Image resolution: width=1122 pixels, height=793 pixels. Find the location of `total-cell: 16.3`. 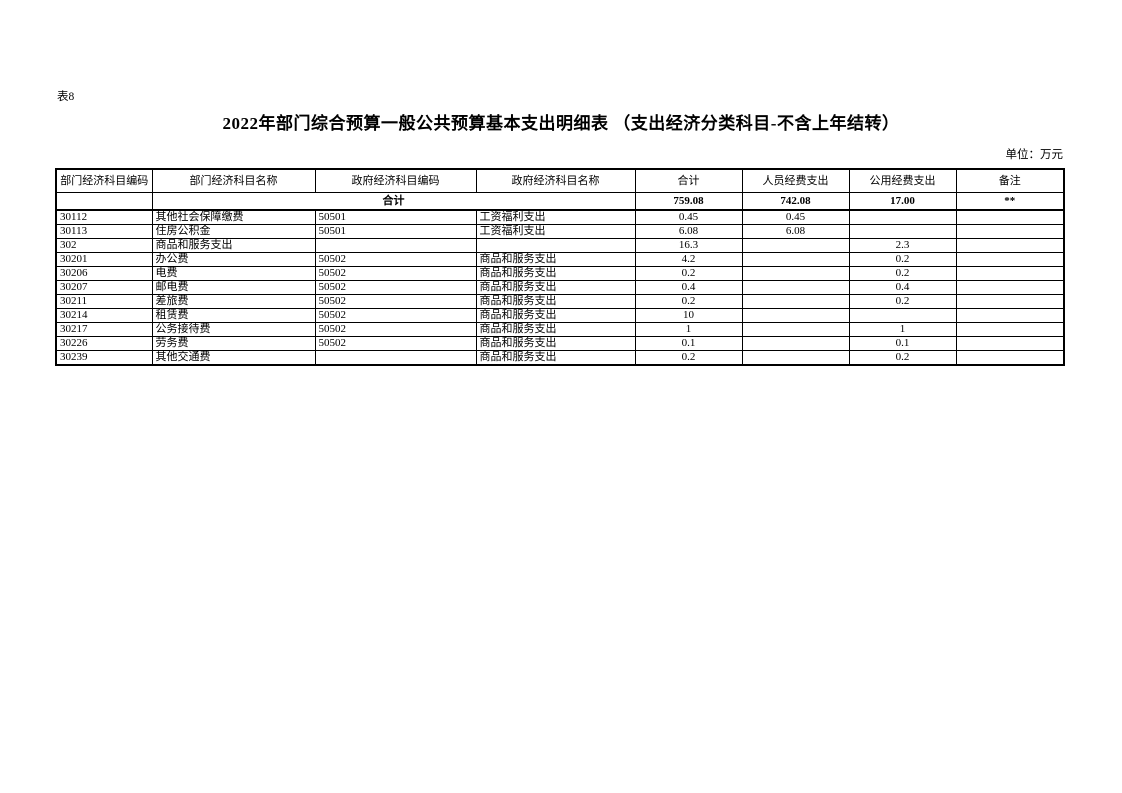

total-cell: 16.3 is located at coordinates (688, 245).